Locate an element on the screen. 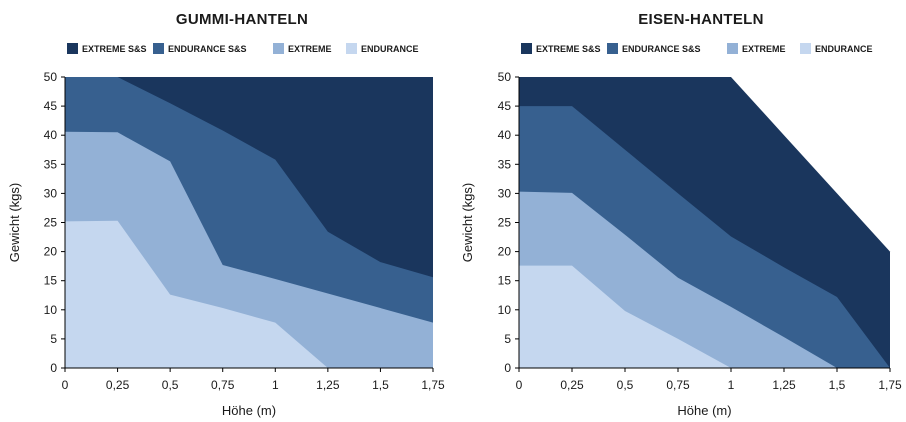 This screenshot has height=422, width=906. chart-title: EISEN-HANTELN is located at coordinates (701, 19).